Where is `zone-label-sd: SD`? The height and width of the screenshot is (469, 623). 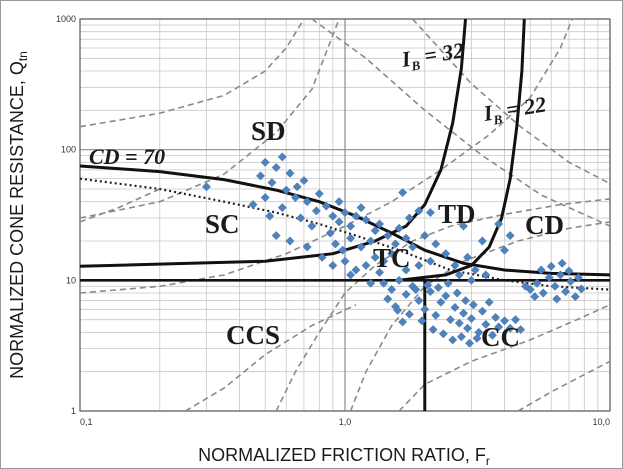
zone-label-sd: SD is located at coordinates (268, 131).